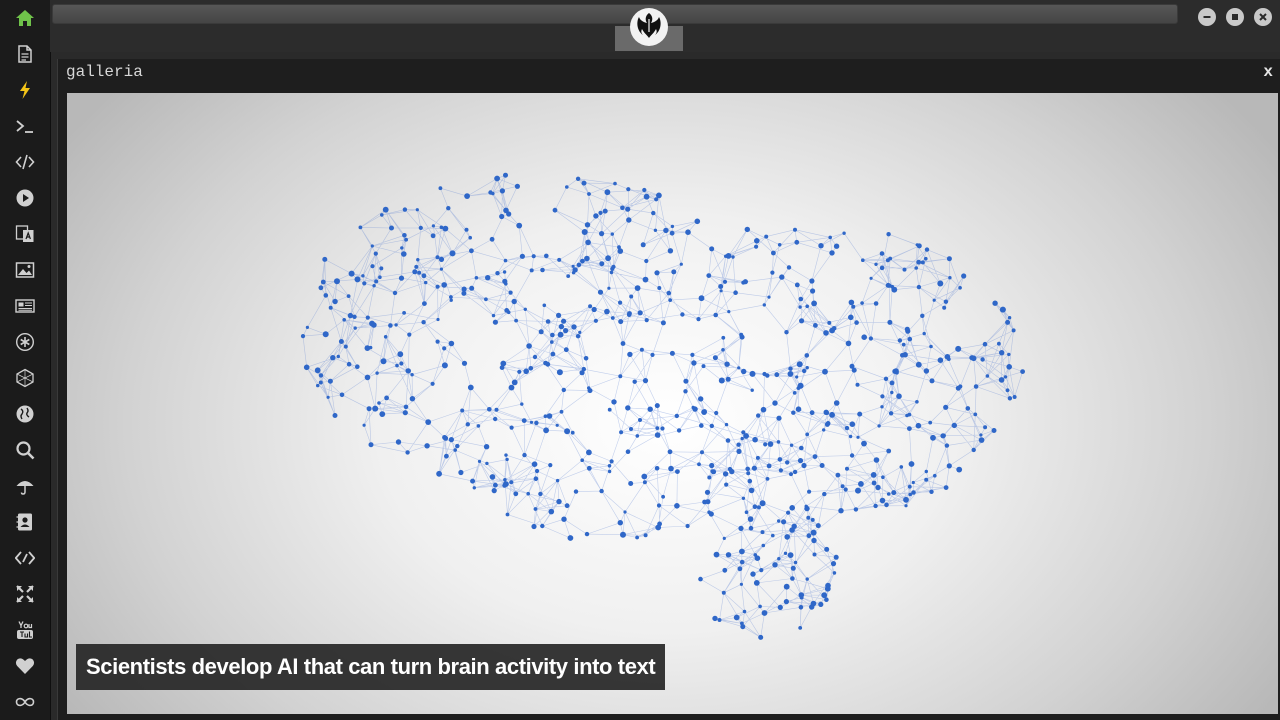 The width and height of the screenshot is (1280, 720). I want to click on image-icon, so click(25, 270).